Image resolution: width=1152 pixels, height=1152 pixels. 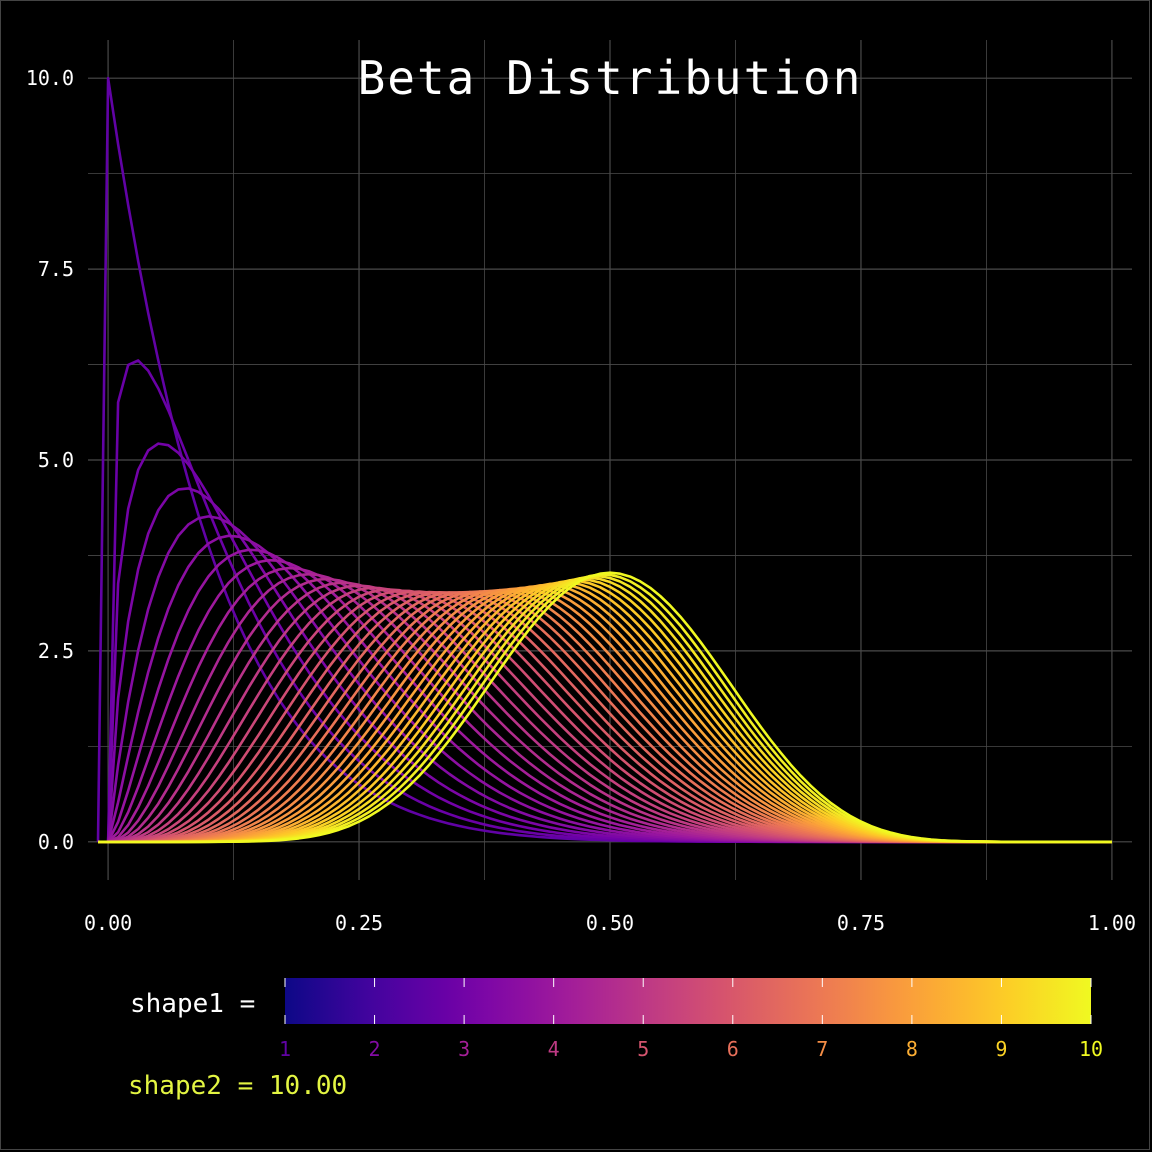 What do you see at coordinates (912, 1049) in the screenshot?
I see `colorbar-tick-label: 8` at bounding box center [912, 1049].